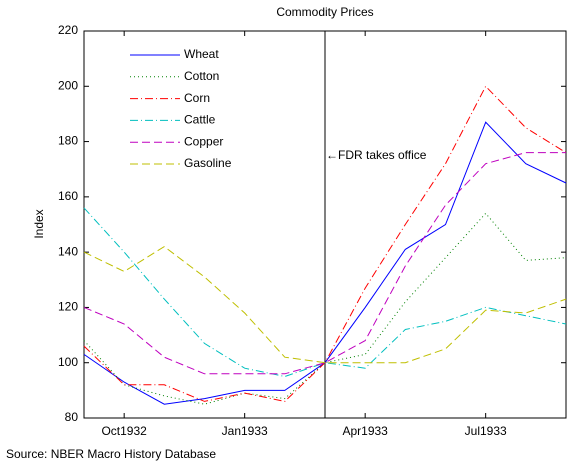 Image resolution: width=567 pixels, height=466 pixels. Describe the element at coordinates (68, 362) in the screenshot. I see `y-tick-label: 100` at that location.